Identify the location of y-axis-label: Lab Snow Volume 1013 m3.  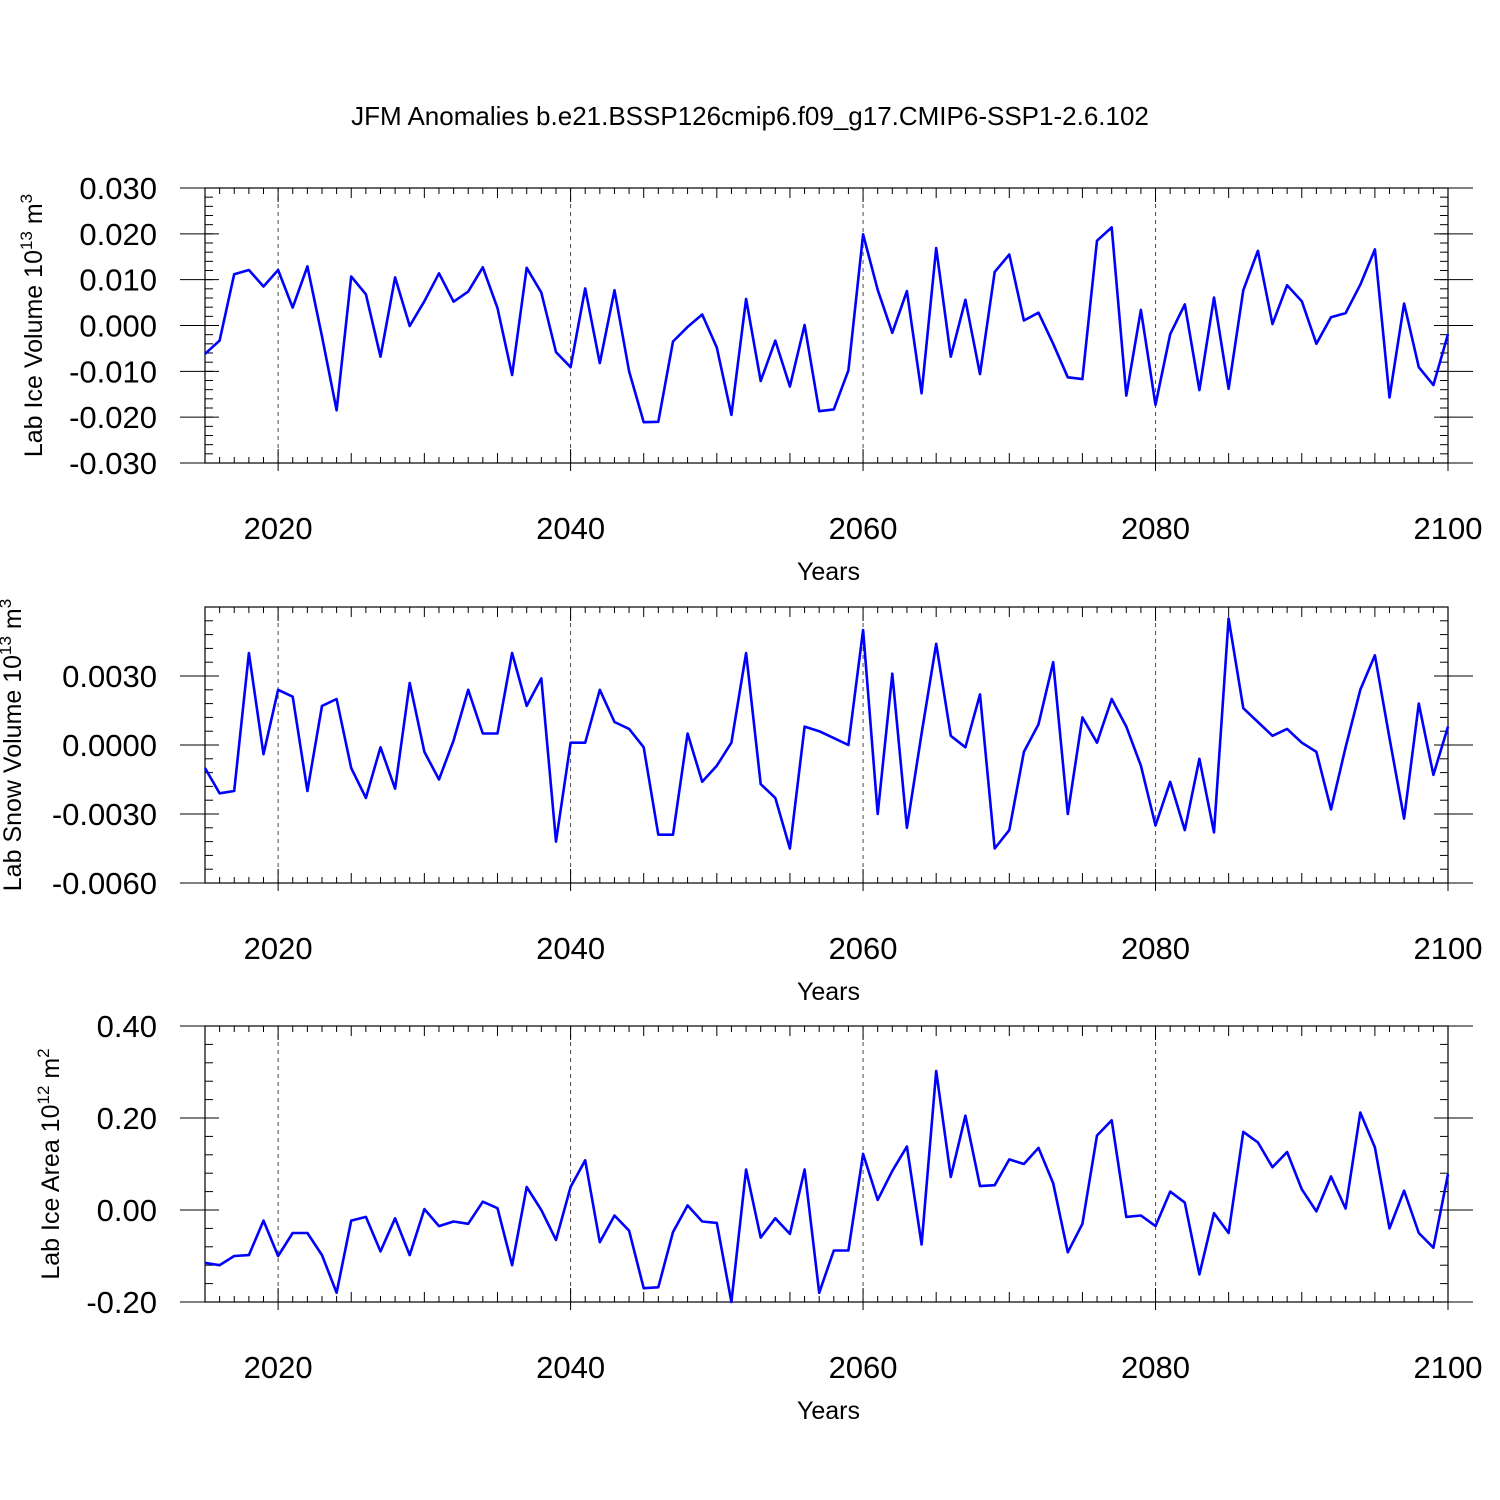
(13, 745).